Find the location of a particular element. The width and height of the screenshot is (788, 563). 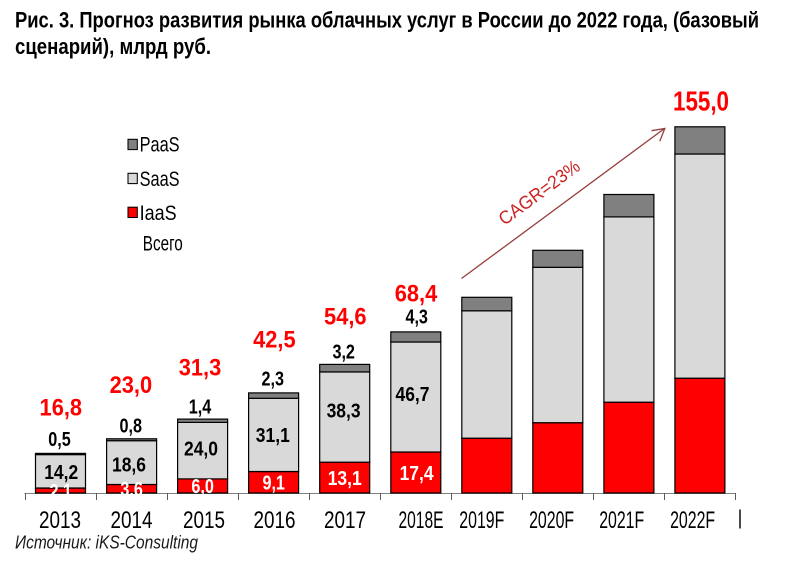

svg-text: 2,1 is located at coordinates (60, 492).